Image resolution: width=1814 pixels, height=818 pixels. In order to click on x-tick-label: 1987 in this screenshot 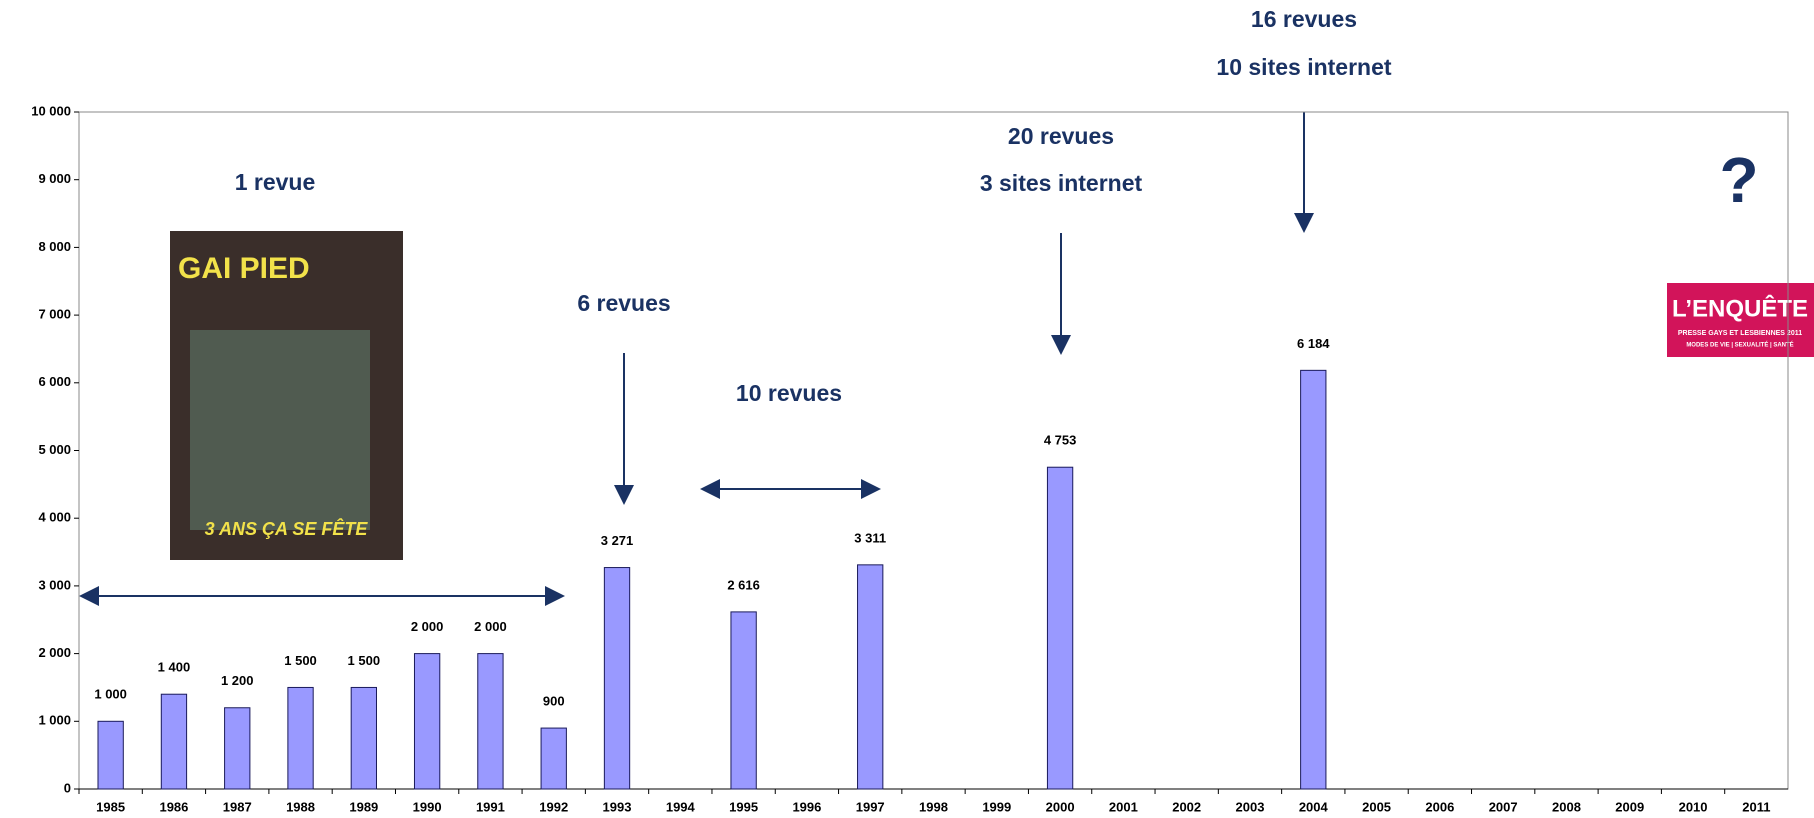, I will do `click(237, 806)`.